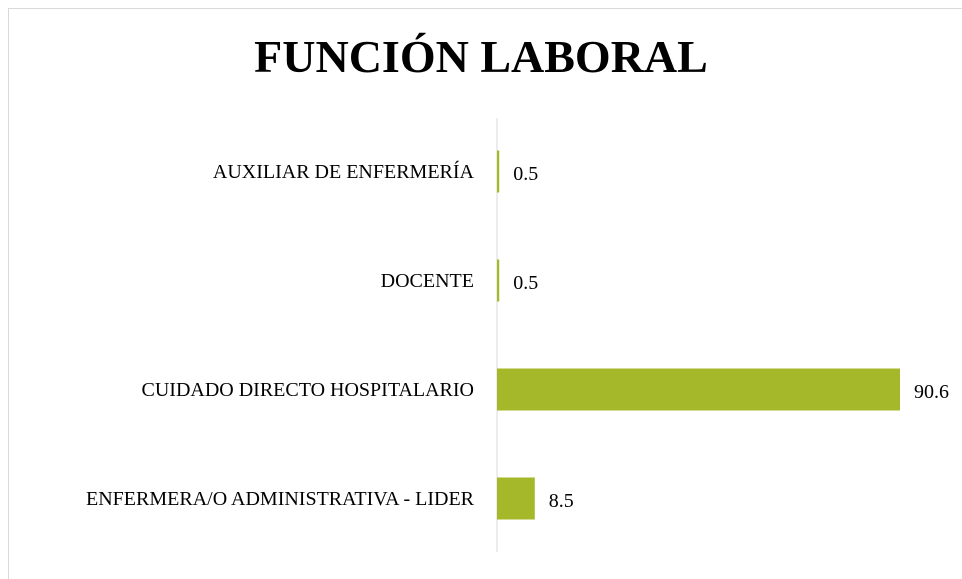 Image resolution: width=962 pixels, height=579 pixels. Describe the element at coordinates (307, 389) in the screenshot. I see `category-label: CUIDADO DIRECTO HOSPITALARIO` at that location.